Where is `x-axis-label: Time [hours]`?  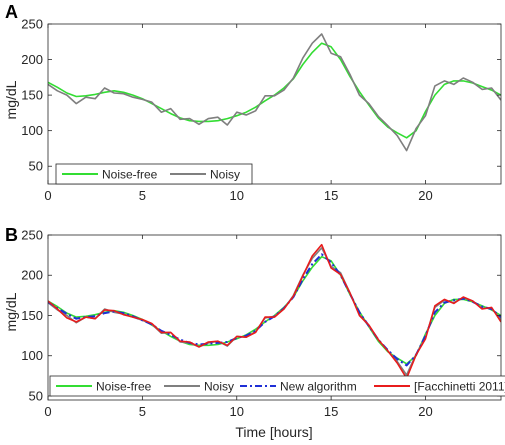
x-axis-label: Time [hours] is located at coordinates (273, 432).